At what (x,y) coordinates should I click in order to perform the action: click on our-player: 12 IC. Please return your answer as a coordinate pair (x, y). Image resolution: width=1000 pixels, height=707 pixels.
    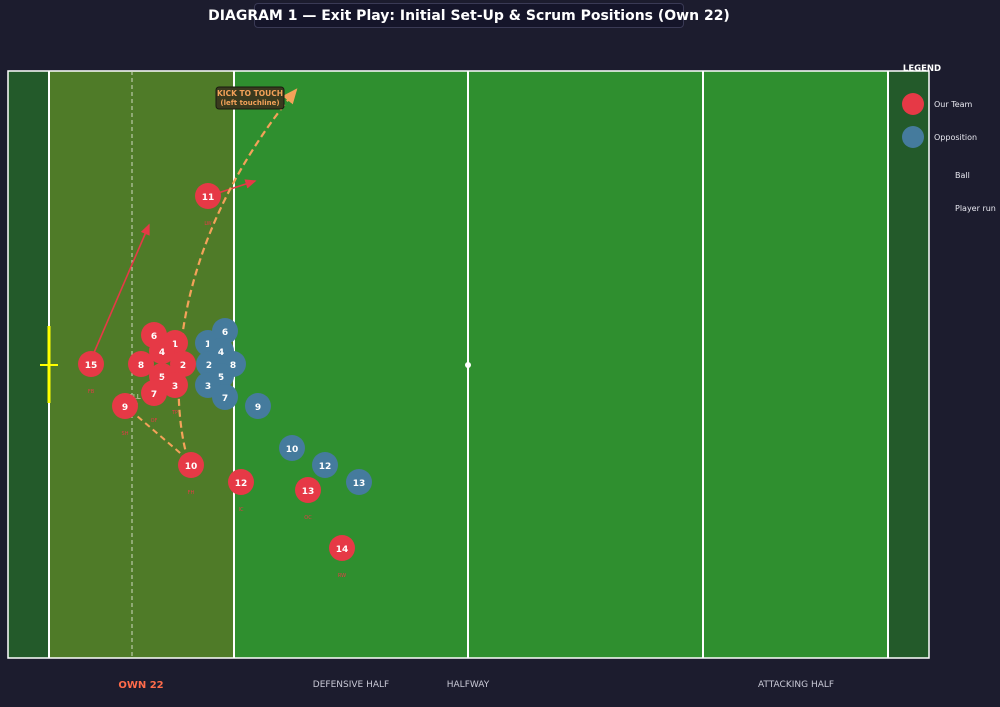
    Looking at the image, I should click on (241, 491).